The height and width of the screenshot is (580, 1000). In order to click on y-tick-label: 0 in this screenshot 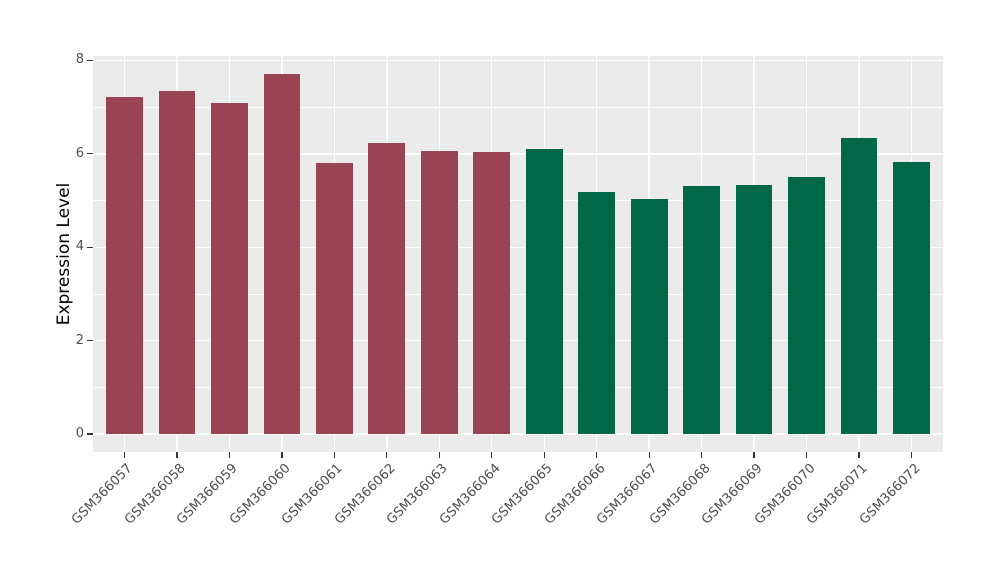, I will do `click(79, 433)`.